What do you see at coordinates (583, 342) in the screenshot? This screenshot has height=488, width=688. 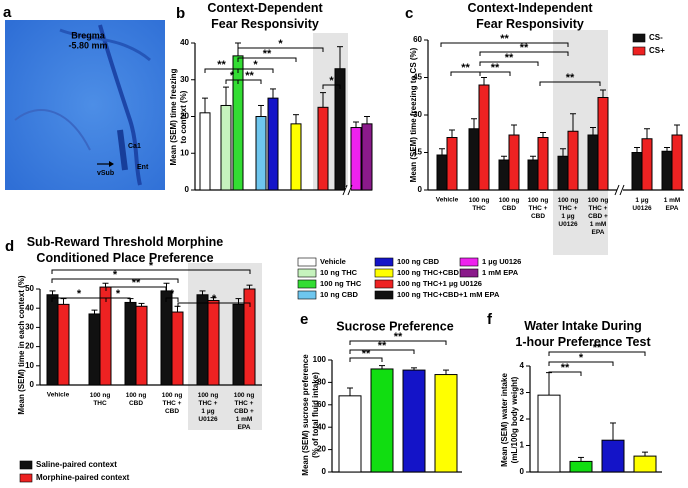 I see `text-line: 1-hour Preference Test` at bounding box center [583, 342].